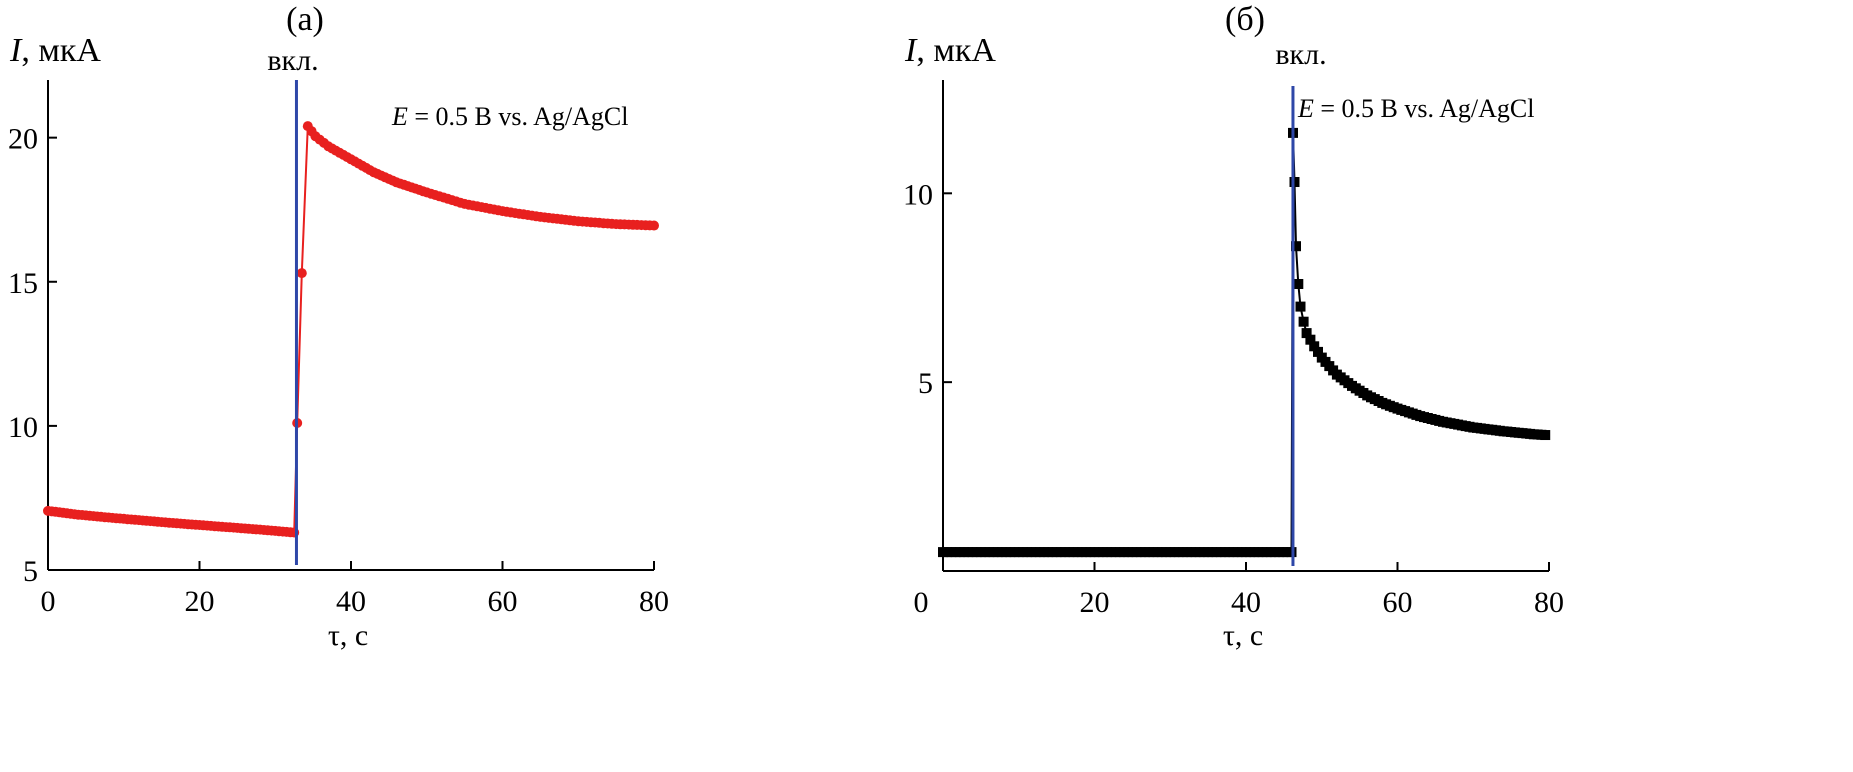 This screenshot has height=772, width=1853. Describe the element at coordinates (305, 19) in the screenshot. I see `panel-a-label: (а)` at that location.